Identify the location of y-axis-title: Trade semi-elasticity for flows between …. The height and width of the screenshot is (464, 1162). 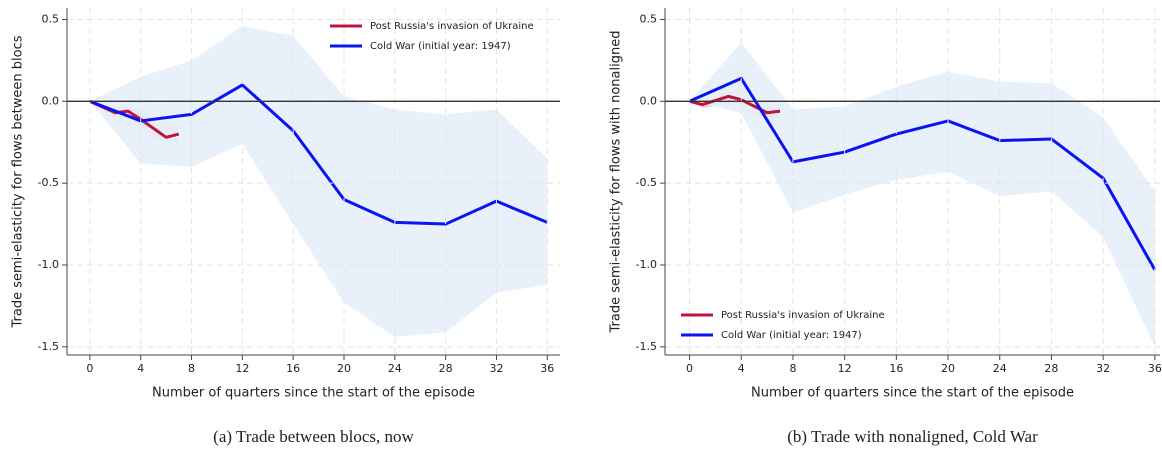
(18, 181).